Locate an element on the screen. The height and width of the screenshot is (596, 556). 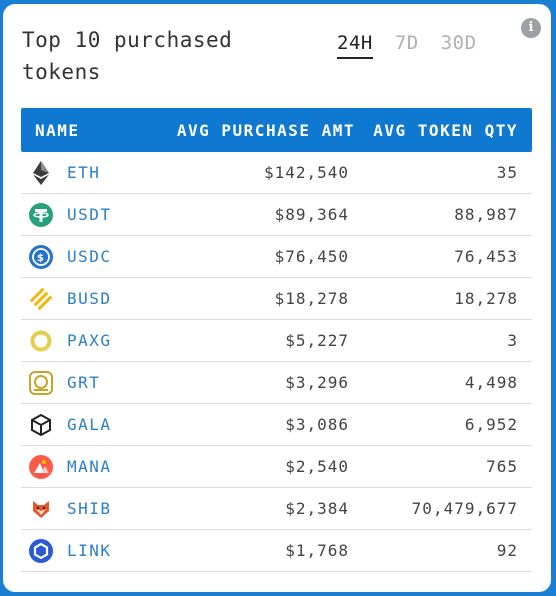
column-header-qty: AVG TOKEN QTY is located at coordinates (445, 130).